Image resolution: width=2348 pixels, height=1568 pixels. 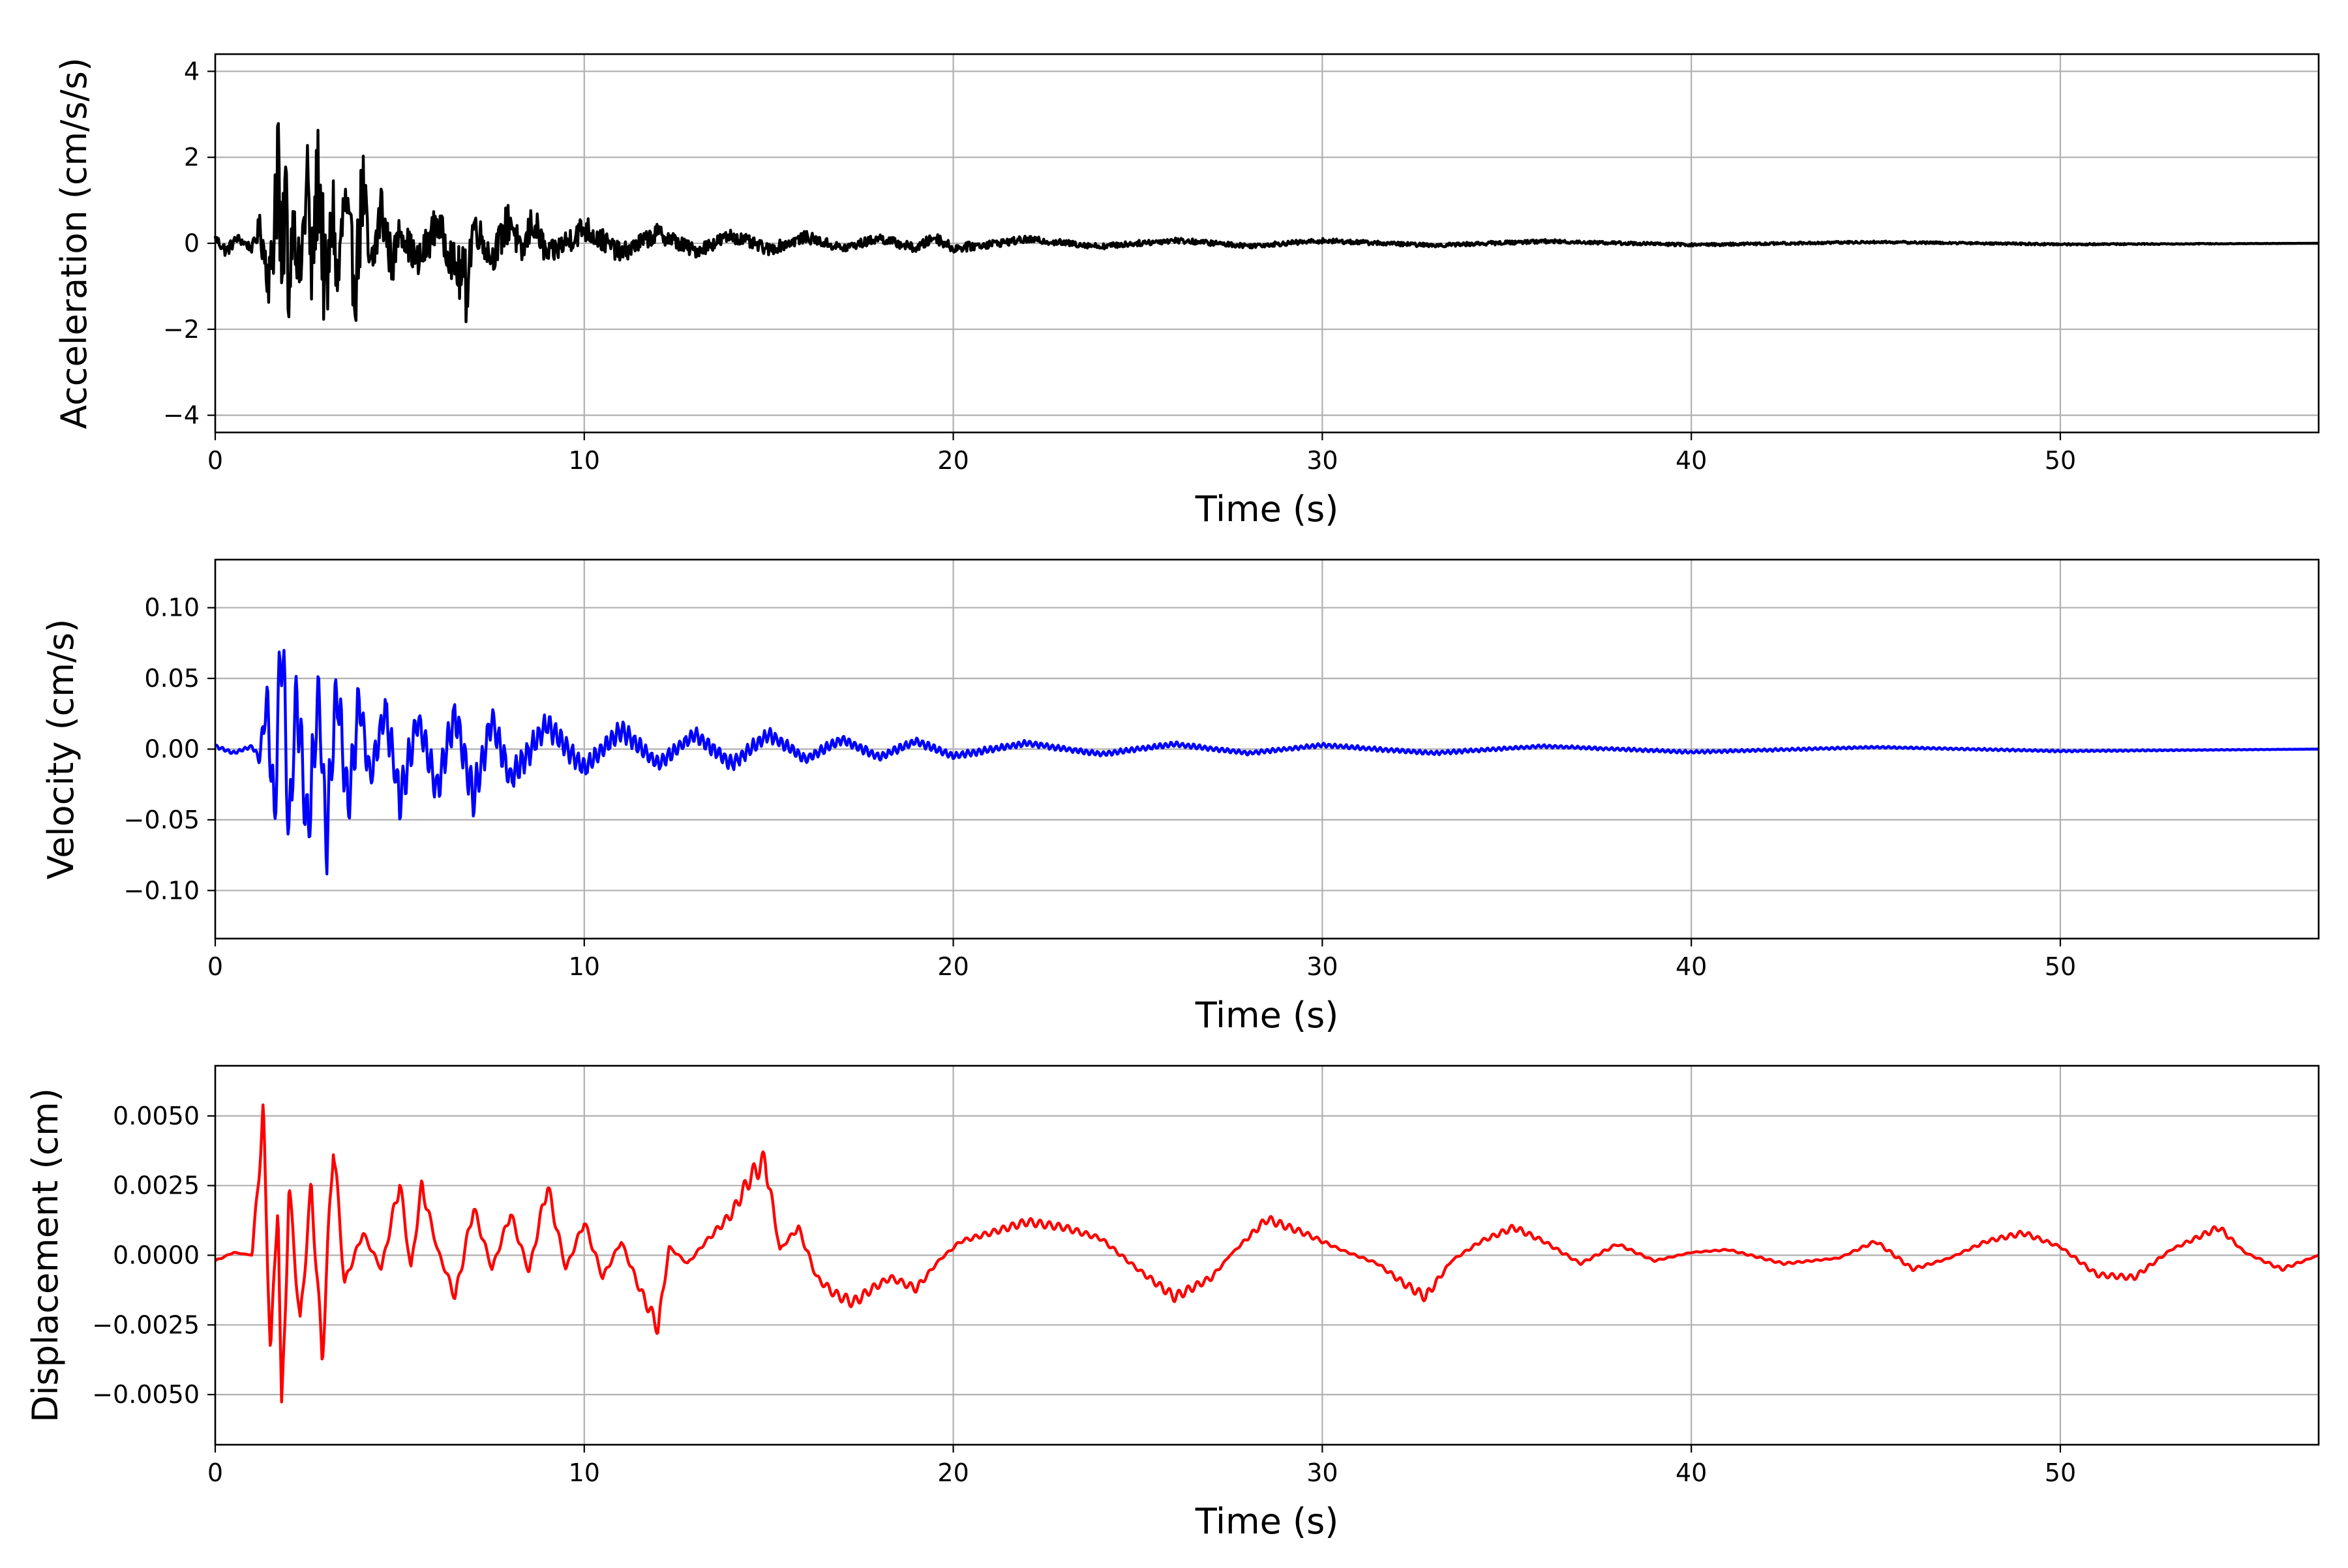 What do you see at coordinates (2060, 460) in the screenshot?
I see `acceleration-x-tick-label: 50` at bounding box center [2060, 460].